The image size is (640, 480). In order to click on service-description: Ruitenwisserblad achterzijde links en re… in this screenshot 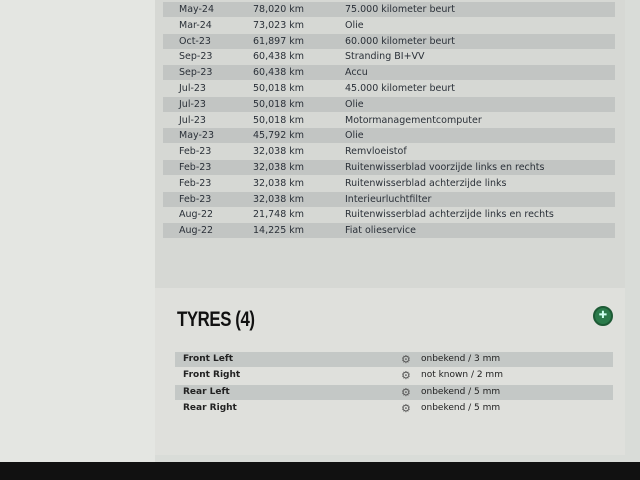, I will do `click(449, 215)`.